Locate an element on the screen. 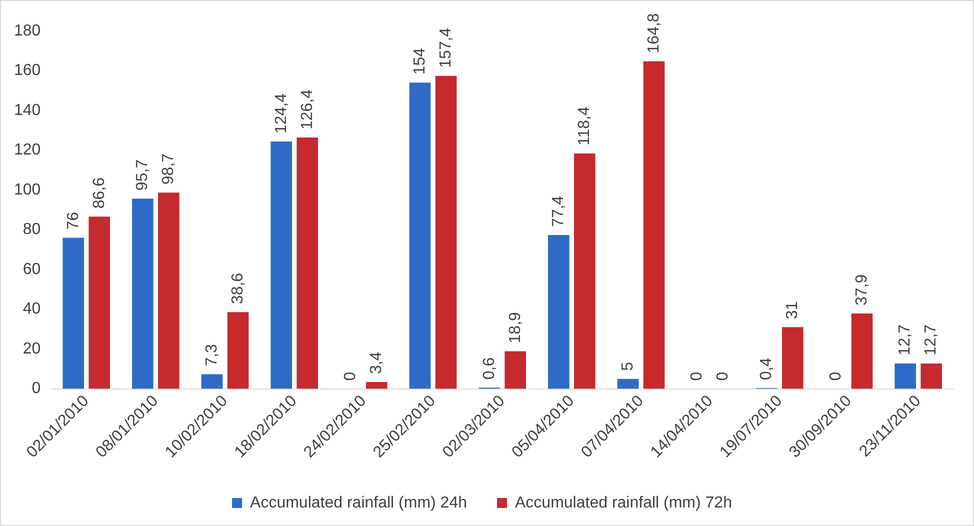 The image size is (974, 526). data-label: 76 is located at coordinates (73, 221).